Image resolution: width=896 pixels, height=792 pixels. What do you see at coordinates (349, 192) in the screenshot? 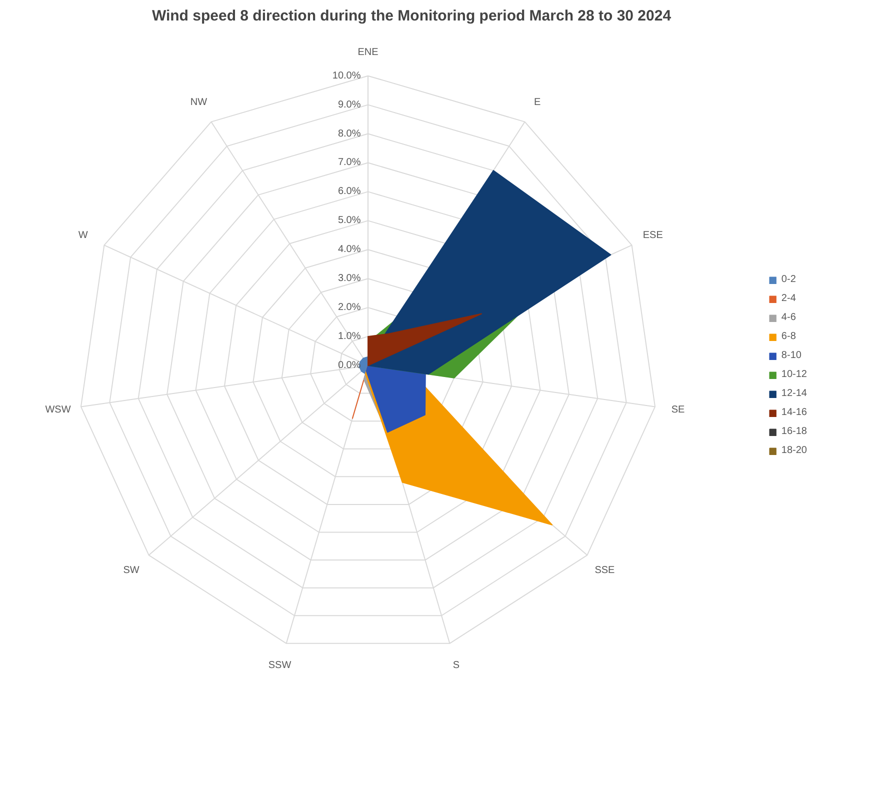
I see `y-tick-label: 6.0%` at bounding box center [349, 192].